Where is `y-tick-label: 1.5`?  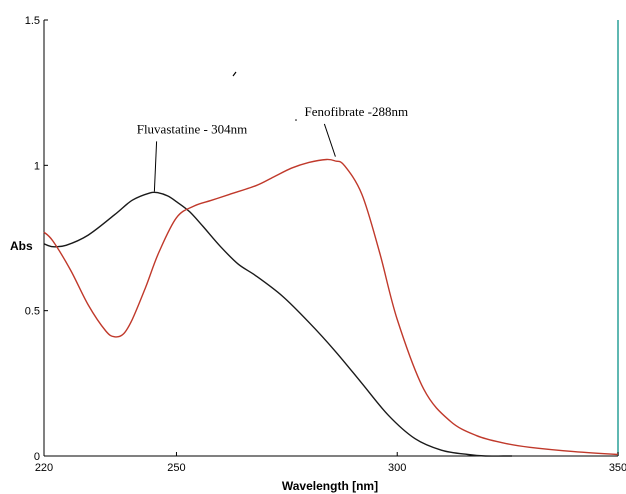
y-tick-label: 1.5 is located at coordinates (32, 21).